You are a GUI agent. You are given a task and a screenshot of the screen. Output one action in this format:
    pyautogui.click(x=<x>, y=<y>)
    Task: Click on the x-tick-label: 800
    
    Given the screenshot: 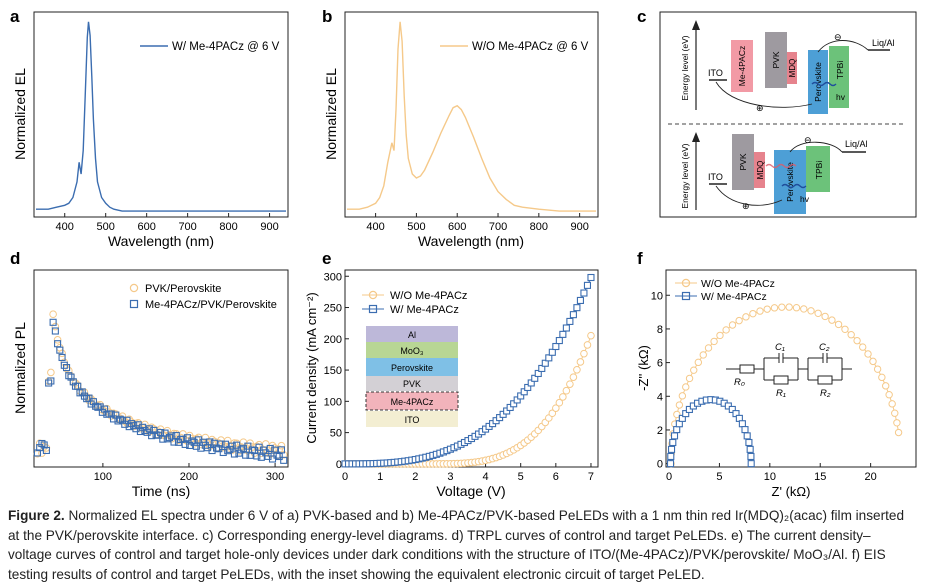 What is the action you would take?
    pyautogui.click(x=539, y=227)
    